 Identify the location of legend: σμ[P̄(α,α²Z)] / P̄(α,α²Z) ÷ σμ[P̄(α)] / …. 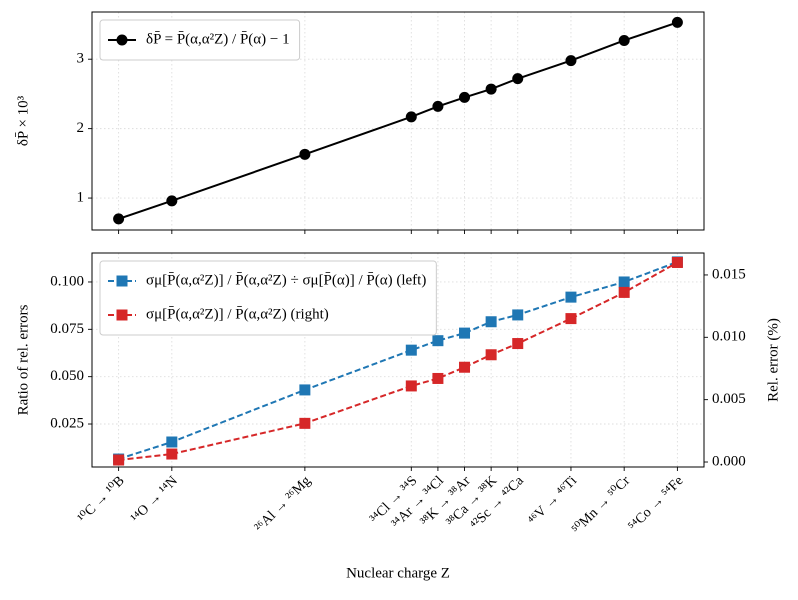
(268, 298).